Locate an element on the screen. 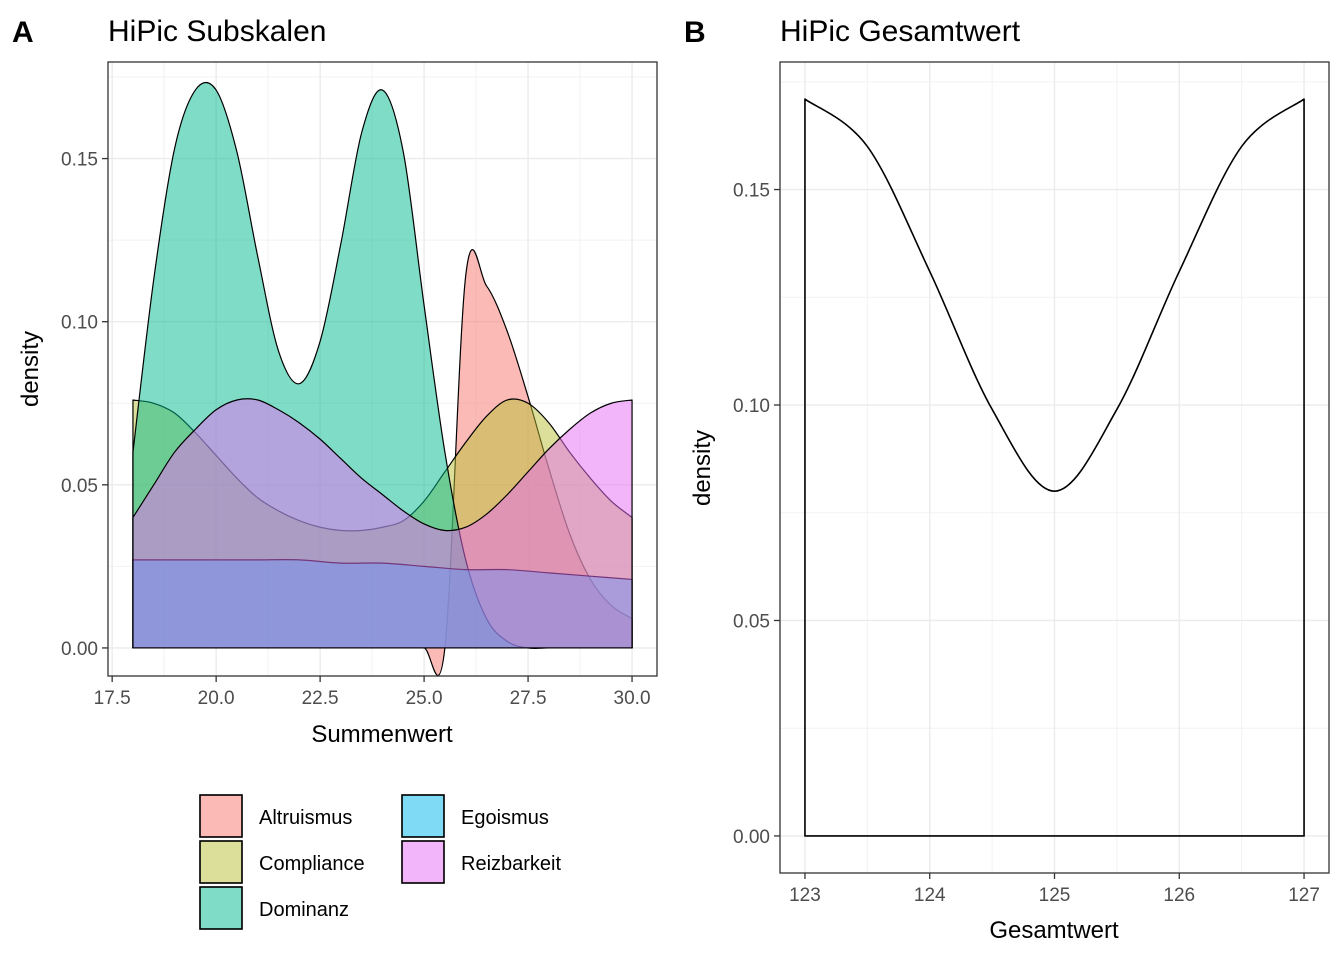 This screenshot has width=1344, height=960. legend-label: Compliance is located at coordinates (312, 864).